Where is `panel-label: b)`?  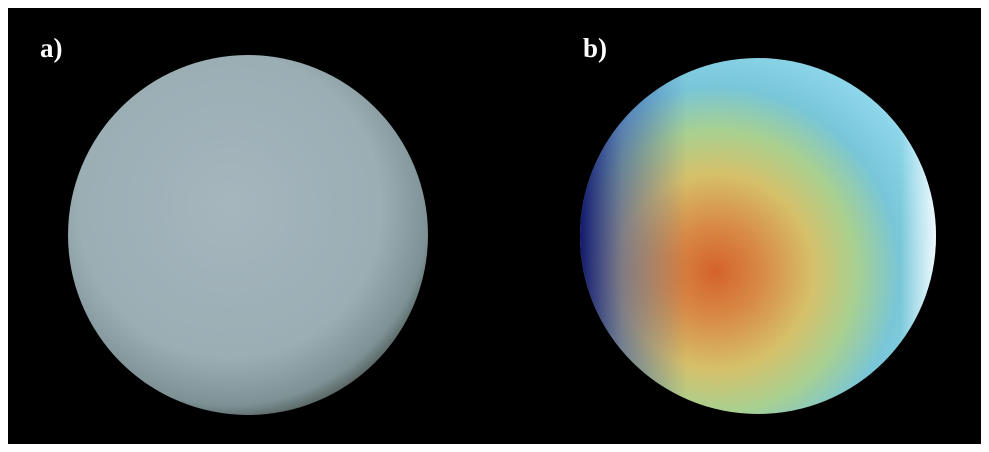 panel-label: b) is located at coordinates (595, 48).